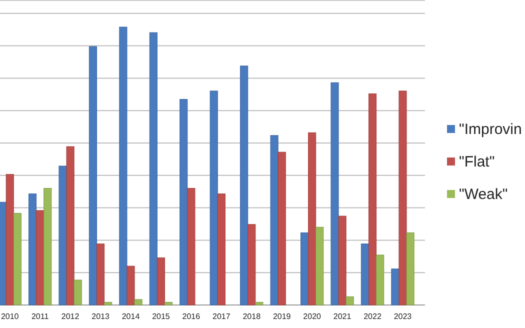 The width and height of the screenshot is (525, 328). I want to click on legend-label: "Flat", so click(477, 162).